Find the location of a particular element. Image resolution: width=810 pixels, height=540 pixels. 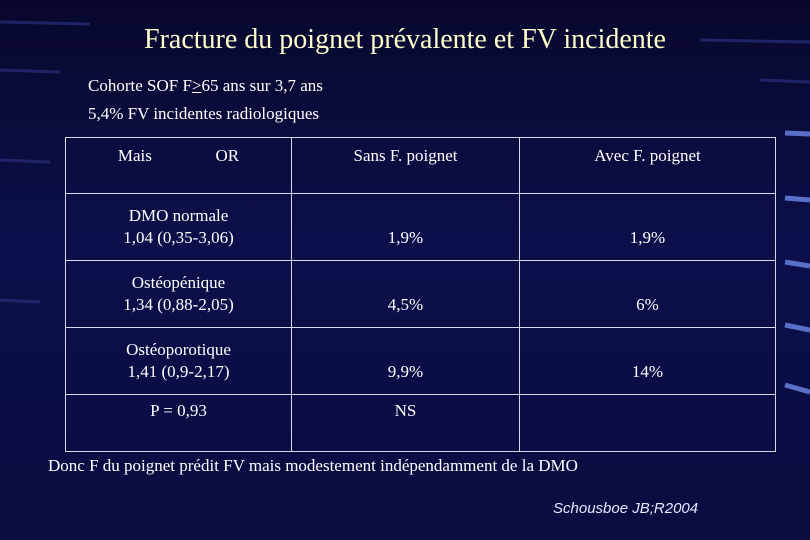

label-cell: DMO normale 1,04 (0,35-3,06) is located at coordinates (178, 227).